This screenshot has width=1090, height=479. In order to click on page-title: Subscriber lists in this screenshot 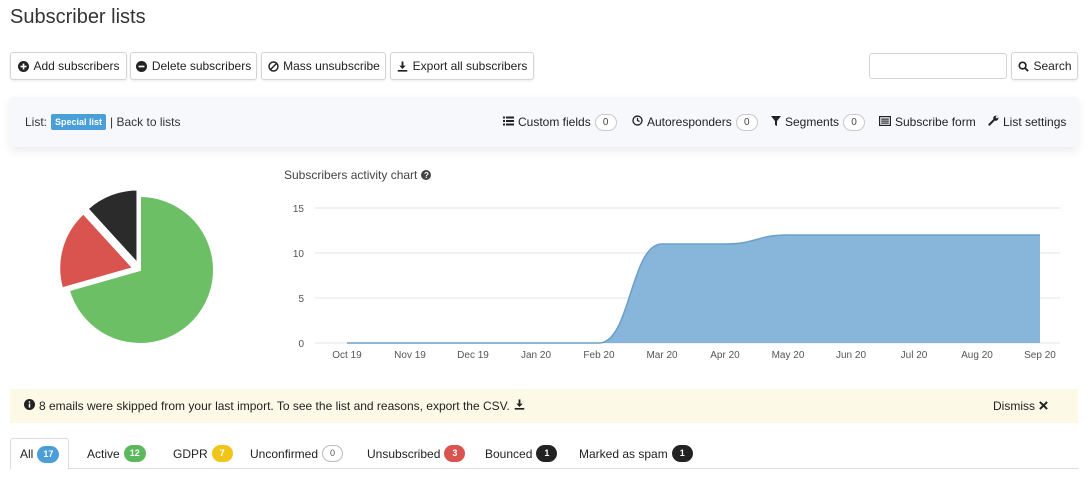, I will do `click(78, 17)`.